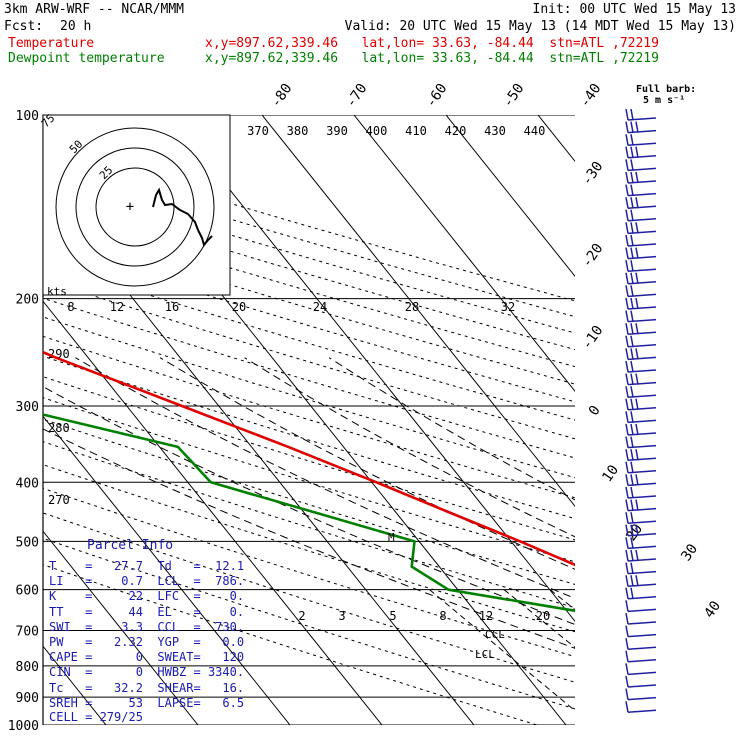  Describe the element at coordinates (664, 100) in the screenshot. I see `barb-legend-value: 5 m s⁻¹` at that location.